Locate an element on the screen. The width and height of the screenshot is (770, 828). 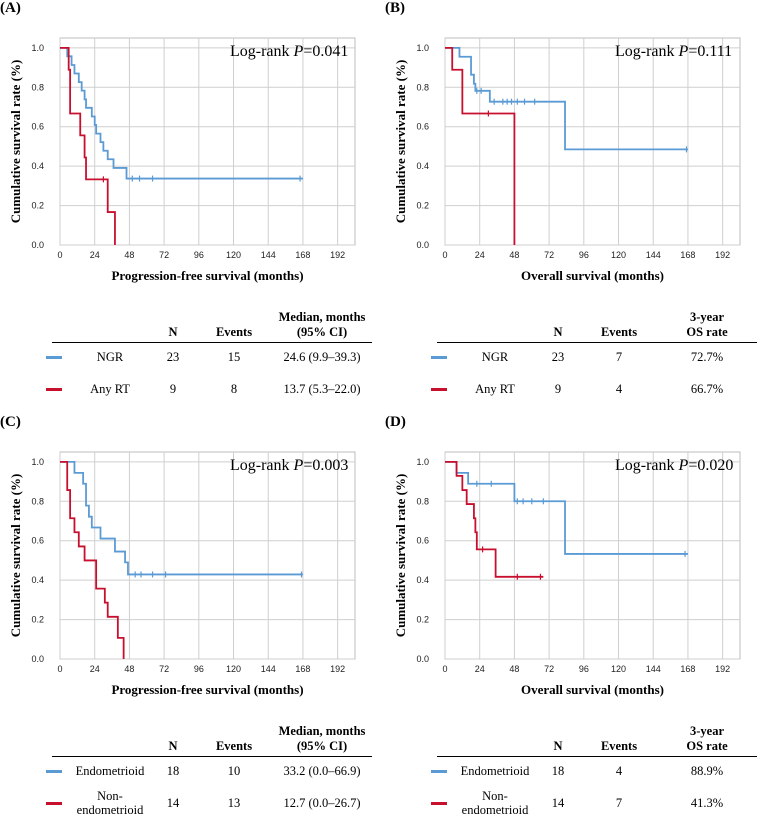
x-tick-label: 72 is located at coordinates (164, 255).